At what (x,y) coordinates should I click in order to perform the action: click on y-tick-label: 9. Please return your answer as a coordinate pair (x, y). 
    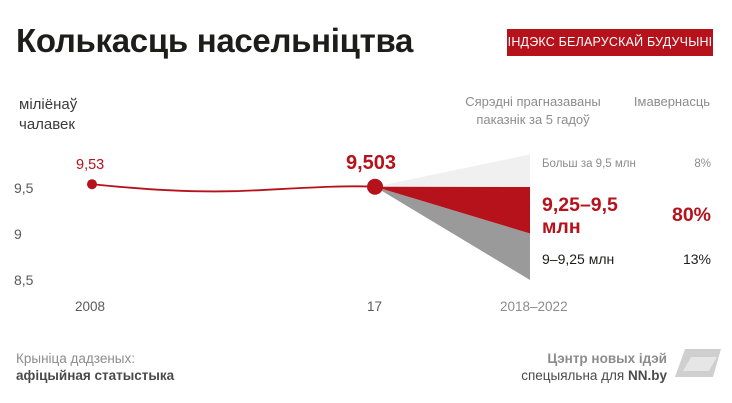
    Looking at the image, I should click on (18, 234).